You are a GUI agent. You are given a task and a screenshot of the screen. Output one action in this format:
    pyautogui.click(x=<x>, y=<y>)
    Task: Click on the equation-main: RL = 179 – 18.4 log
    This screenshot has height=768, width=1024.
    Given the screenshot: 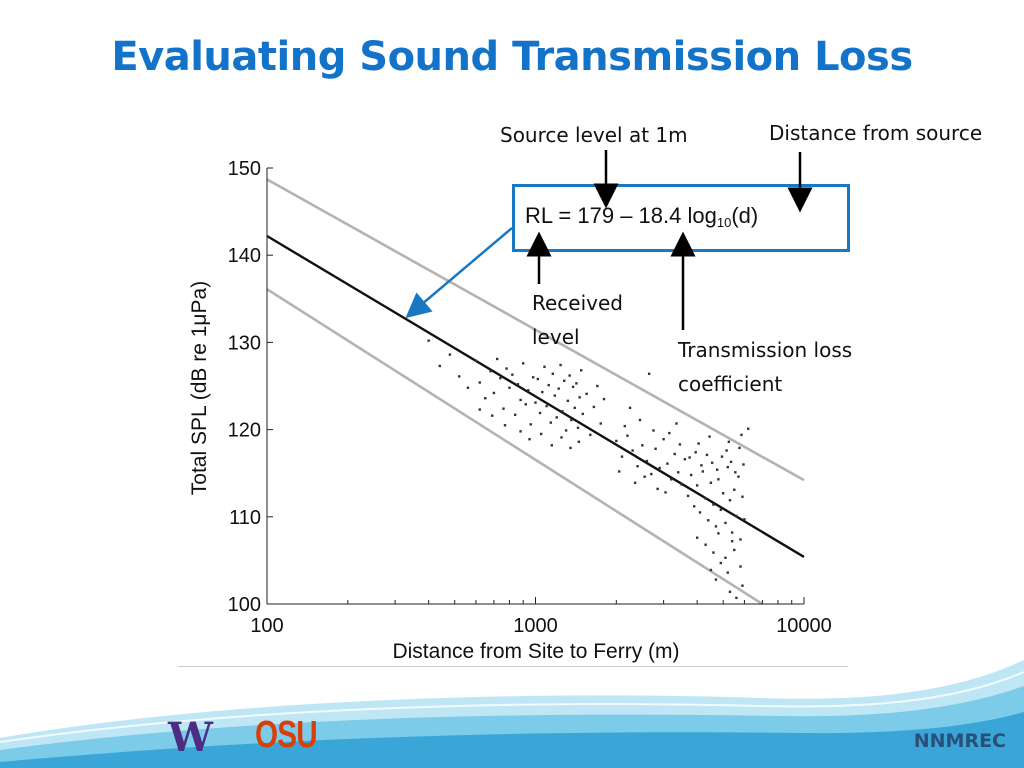 What is the action you would take?
    pyautogui.click(x=621, y=215)
    